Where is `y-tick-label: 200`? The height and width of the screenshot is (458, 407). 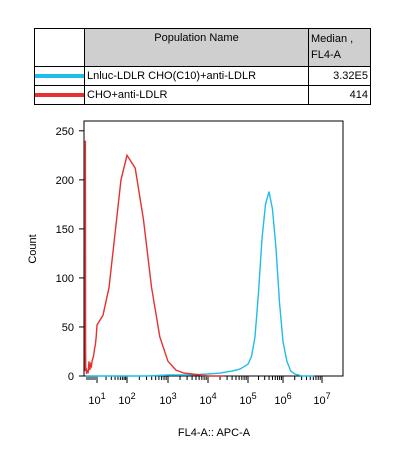
y-tick-label: 200 is located at coordinates (65, 181).